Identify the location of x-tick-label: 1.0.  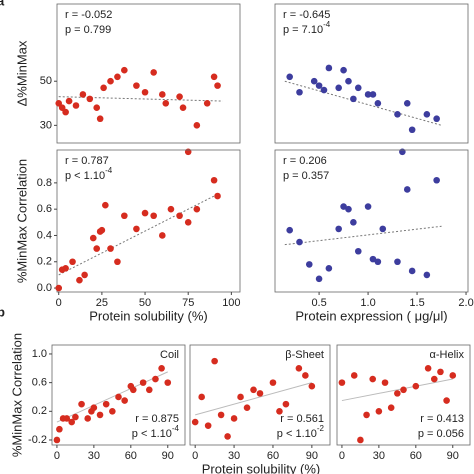
(367, 303).